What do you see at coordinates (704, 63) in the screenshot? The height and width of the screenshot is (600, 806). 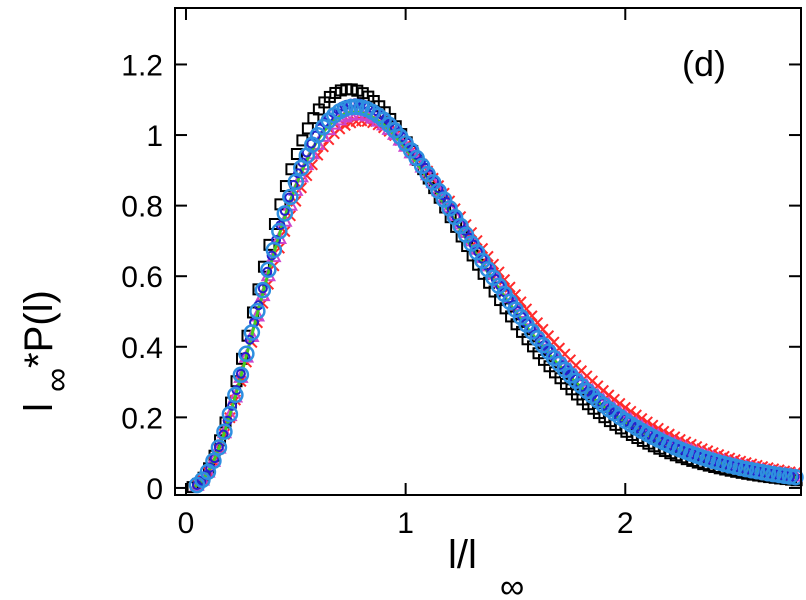 I see `panel-label: (d)` at bounding box center [704, 63].